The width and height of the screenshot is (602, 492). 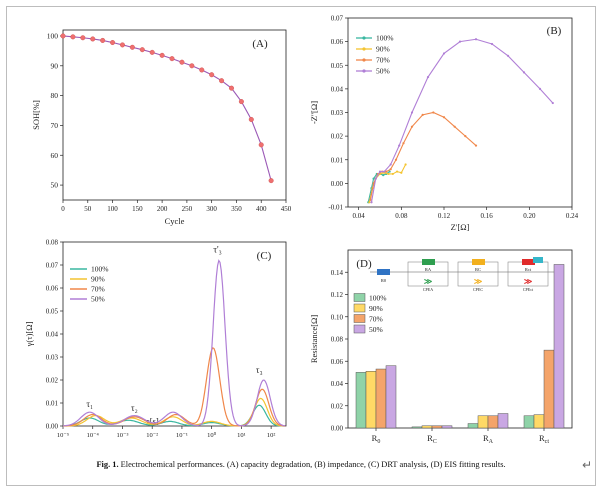 What do you see at coordinates (89, 404) in the screenshot?
I see `tau-annotation: τ₁` at bounding box center [89, 404].